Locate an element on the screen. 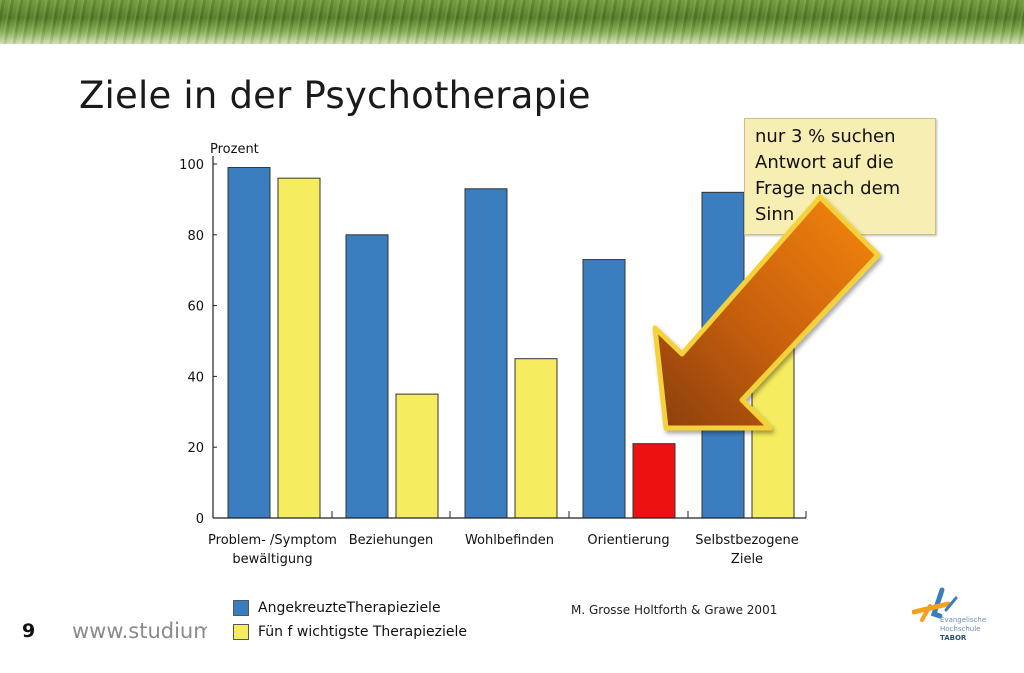  legend-swatch-yellow is located at coordinates (241, 632).